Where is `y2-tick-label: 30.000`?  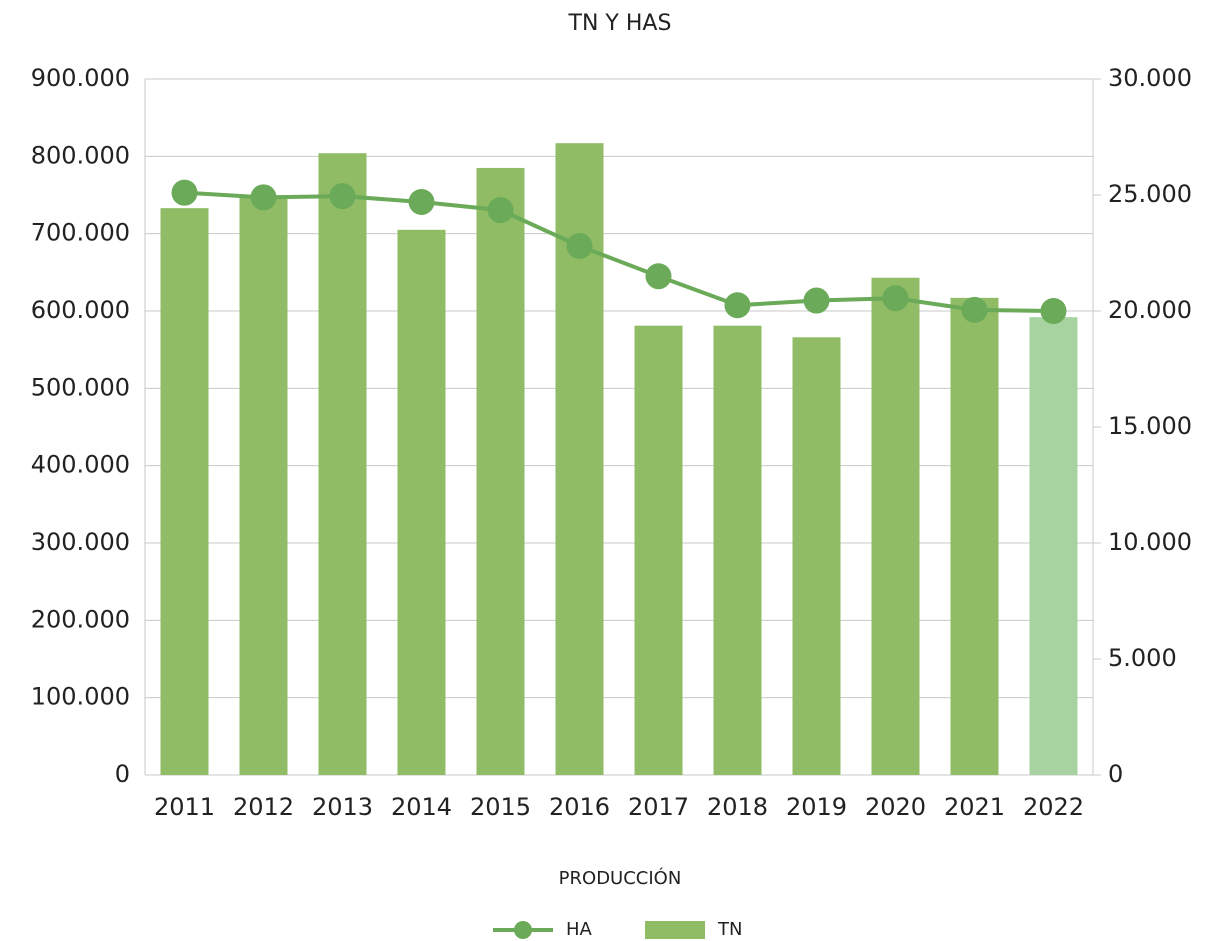 y2-tick-label: 30.000 is located at coordinates (1150, 78).